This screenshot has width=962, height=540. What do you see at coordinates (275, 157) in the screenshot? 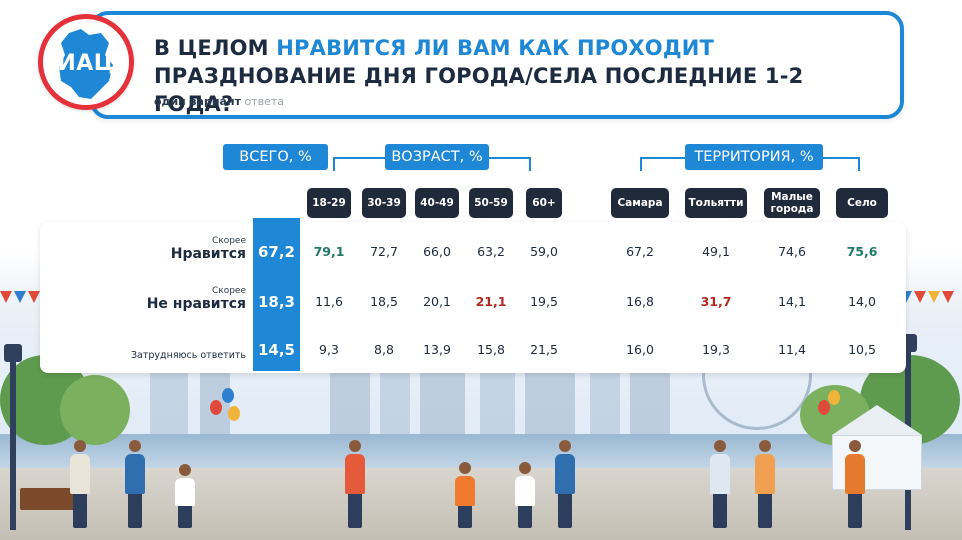
I see `group-total-label: ВСЕГО, %` at bounding box center [275, 157].